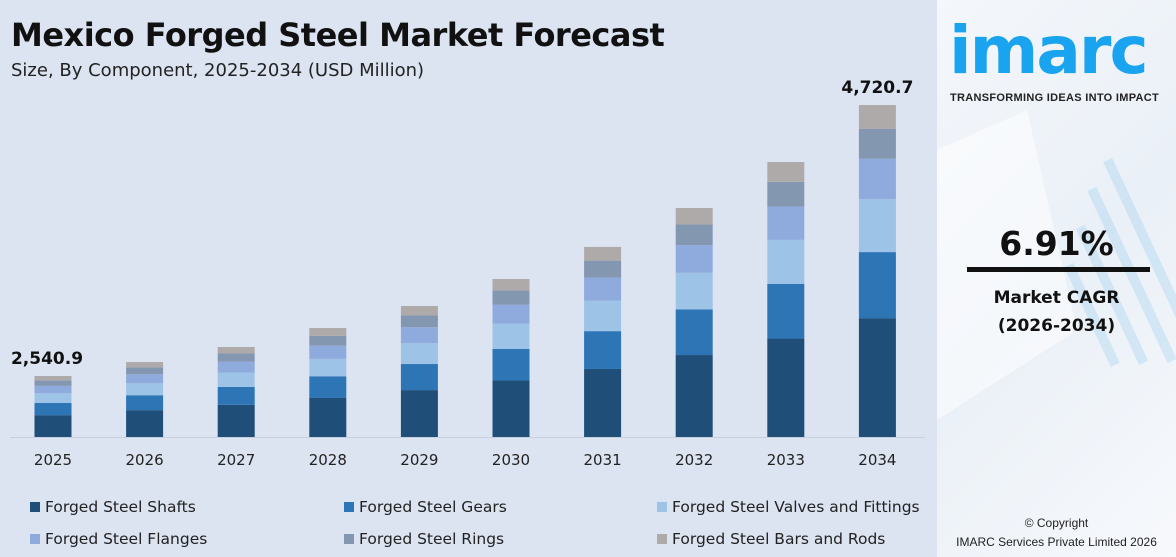  I want to click on divider, so click(1058, 269).